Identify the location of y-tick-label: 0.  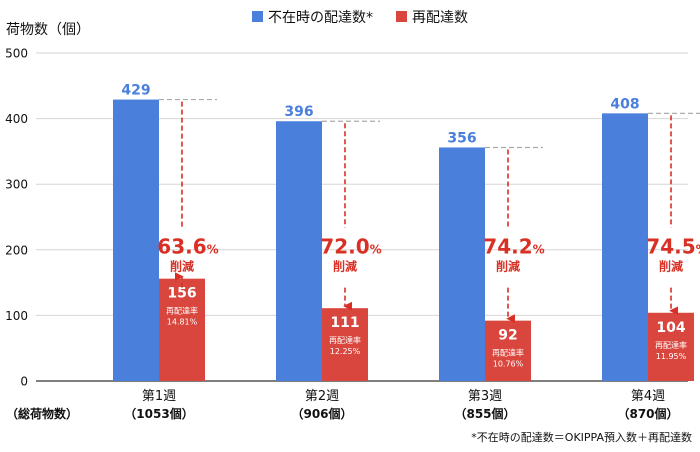
(24, 382).